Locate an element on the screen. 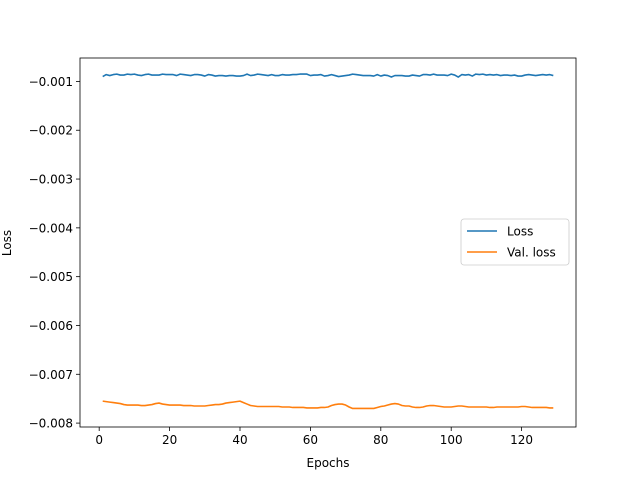  legend-label-val-loss: Val. loss is located at coordinates (531, 253).